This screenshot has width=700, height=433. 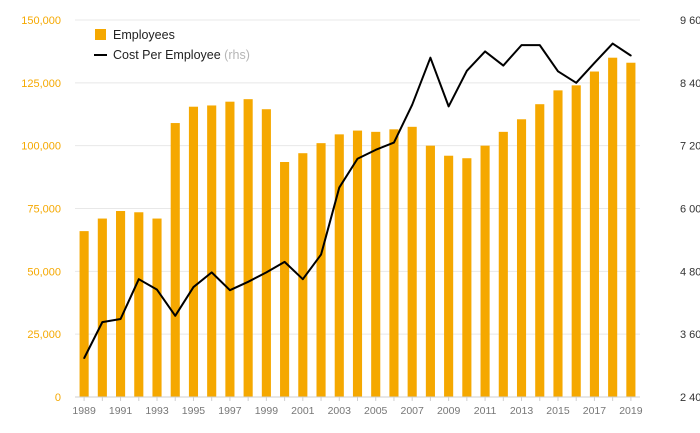 I want to click on x-tick-label: 1997, so click(x=230, y=411).